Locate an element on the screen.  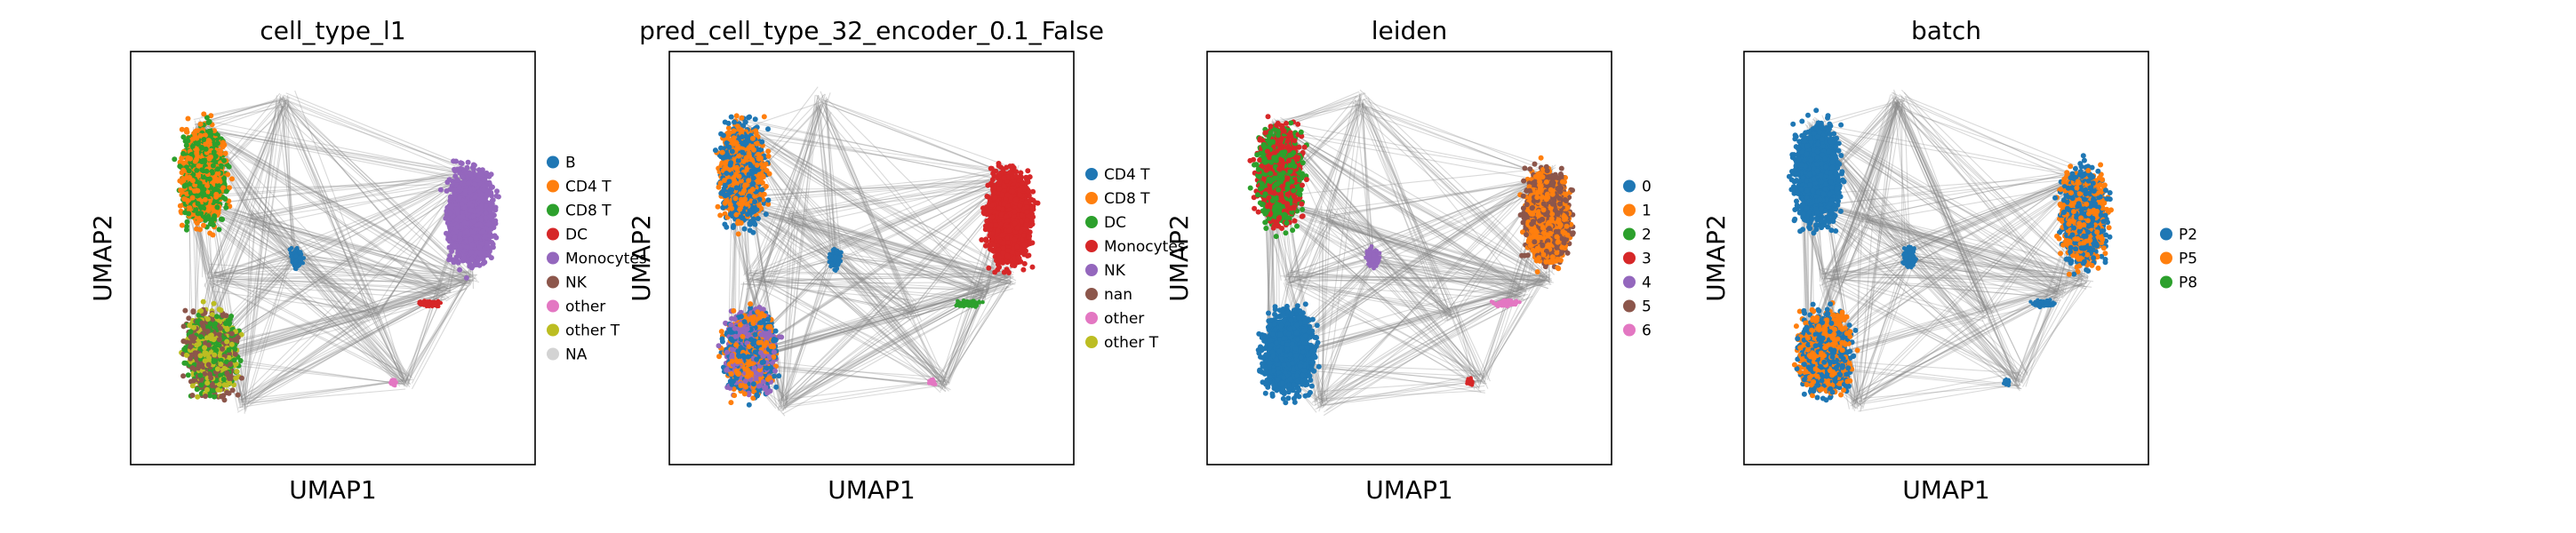
scatter-area is located at coordinates (336, 252).